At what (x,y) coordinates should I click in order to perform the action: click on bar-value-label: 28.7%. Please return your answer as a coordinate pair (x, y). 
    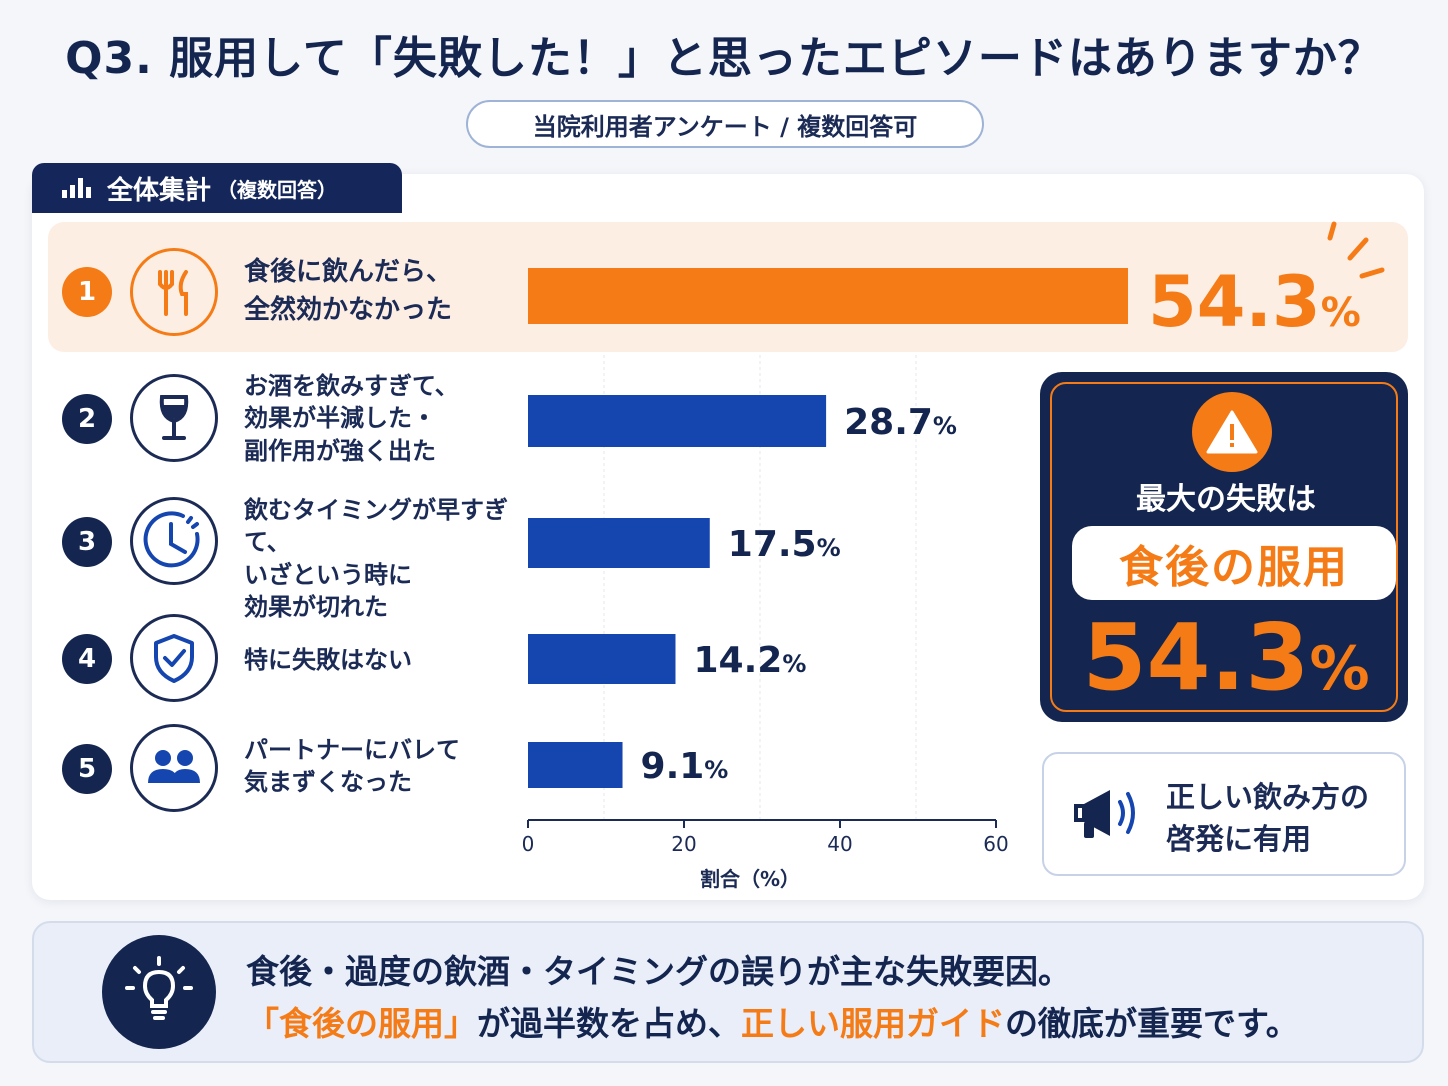
    Looking at the image, I should click on (900, 422).